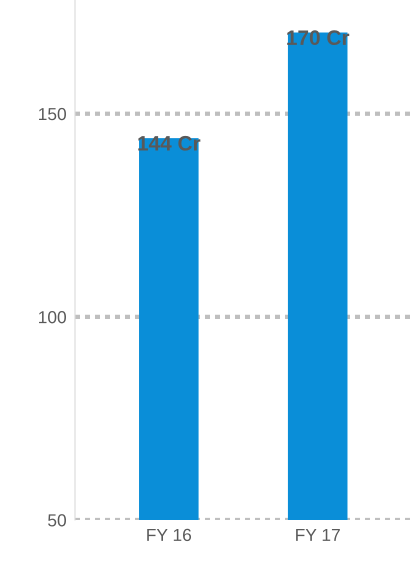 This screenshot has height=576, width=413. What do you see at coordinates (169, 535) in the screenshot?
I see `x-tick-label: FY 16` at bounding box center [169, 535].